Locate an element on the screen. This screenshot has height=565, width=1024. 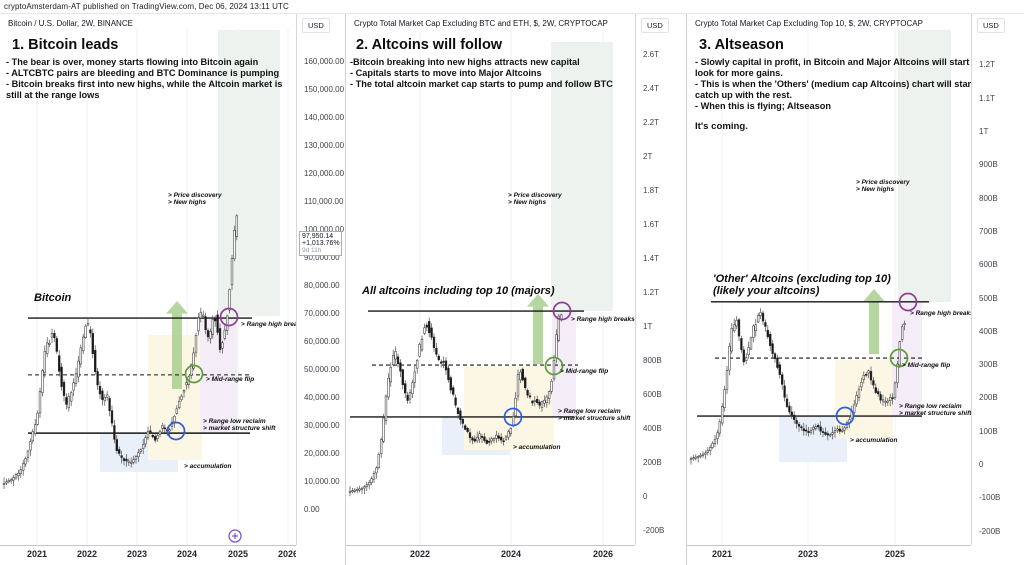
y-axis-tick: 140,000.00 is located at coordinates (324, 117).